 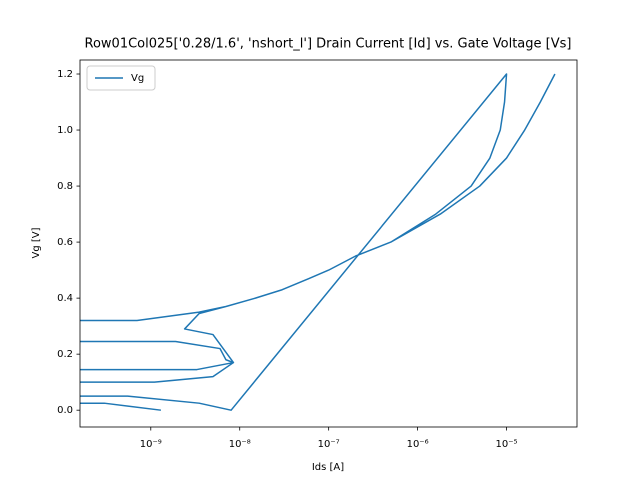 What do you see at coordinates (328, 467) in the screenshot?
I see `x-axis-label: Ids [A]` at bounding box center [328, 467].